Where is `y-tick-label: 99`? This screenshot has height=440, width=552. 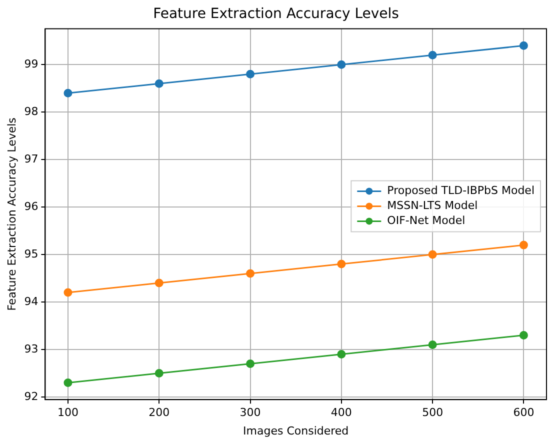 y-tick-label: 99 is located at coordinates (31, 64).